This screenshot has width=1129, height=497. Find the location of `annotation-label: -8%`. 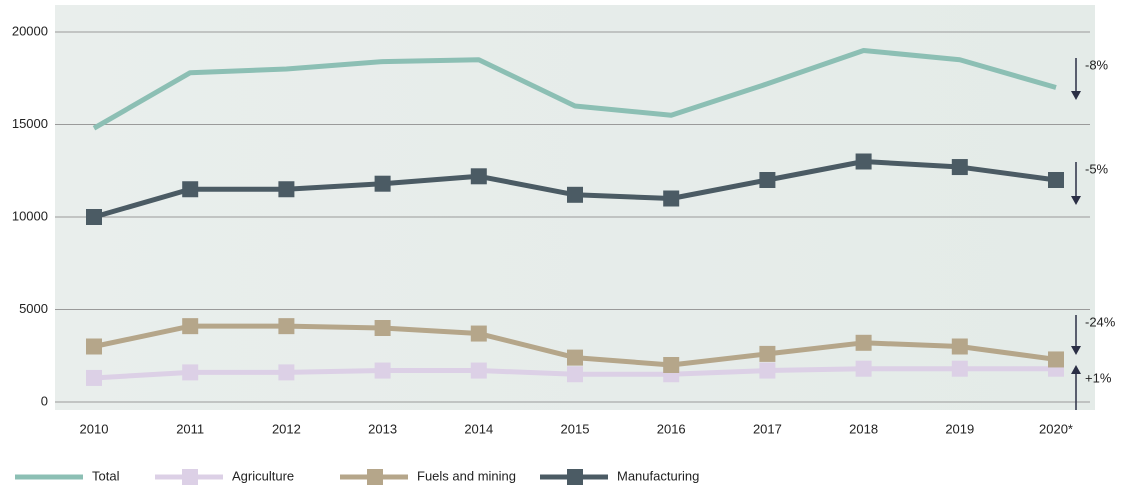

annotation-label: -8% is located at coordinates (1097, 64).